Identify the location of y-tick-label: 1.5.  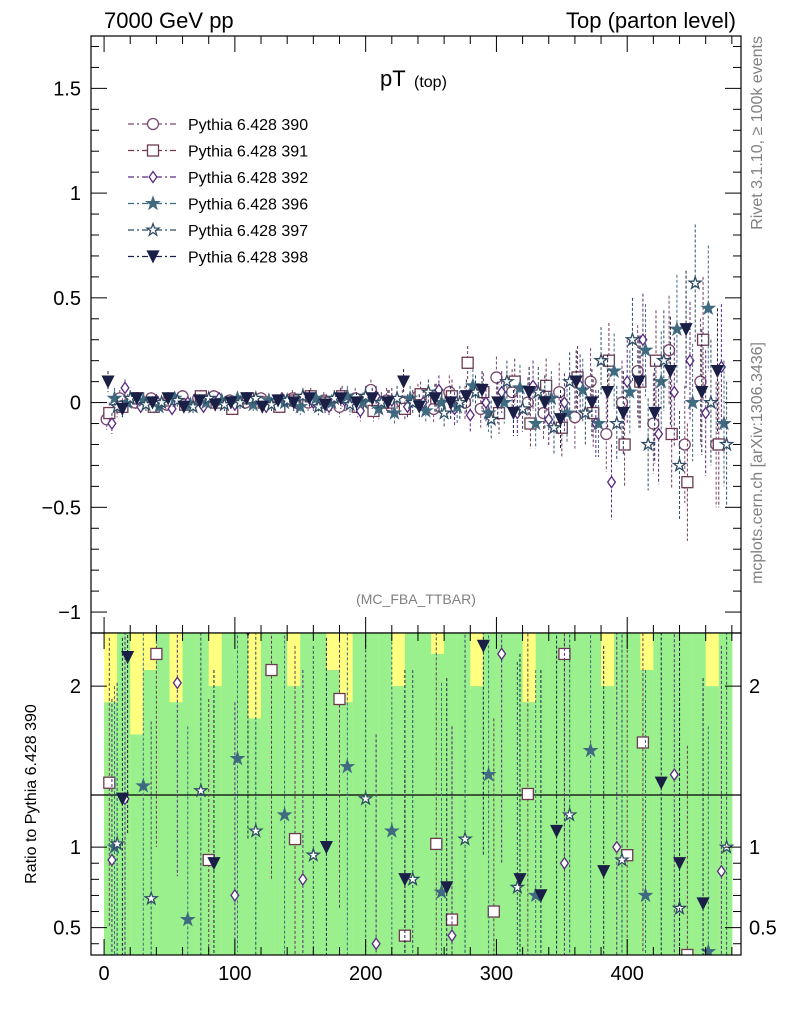
(67, 89).